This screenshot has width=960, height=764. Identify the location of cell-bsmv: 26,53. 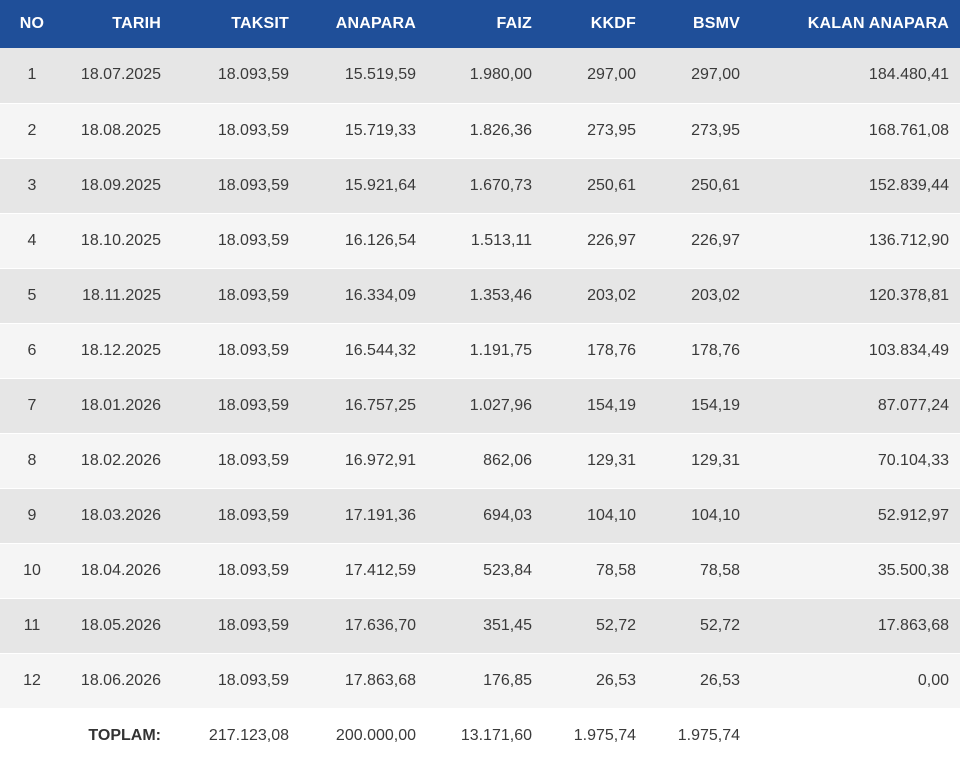
(699, 681).